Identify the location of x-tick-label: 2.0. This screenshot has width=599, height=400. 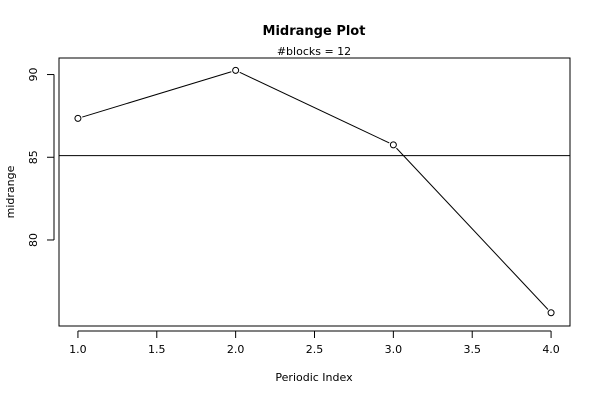
(236, 349).